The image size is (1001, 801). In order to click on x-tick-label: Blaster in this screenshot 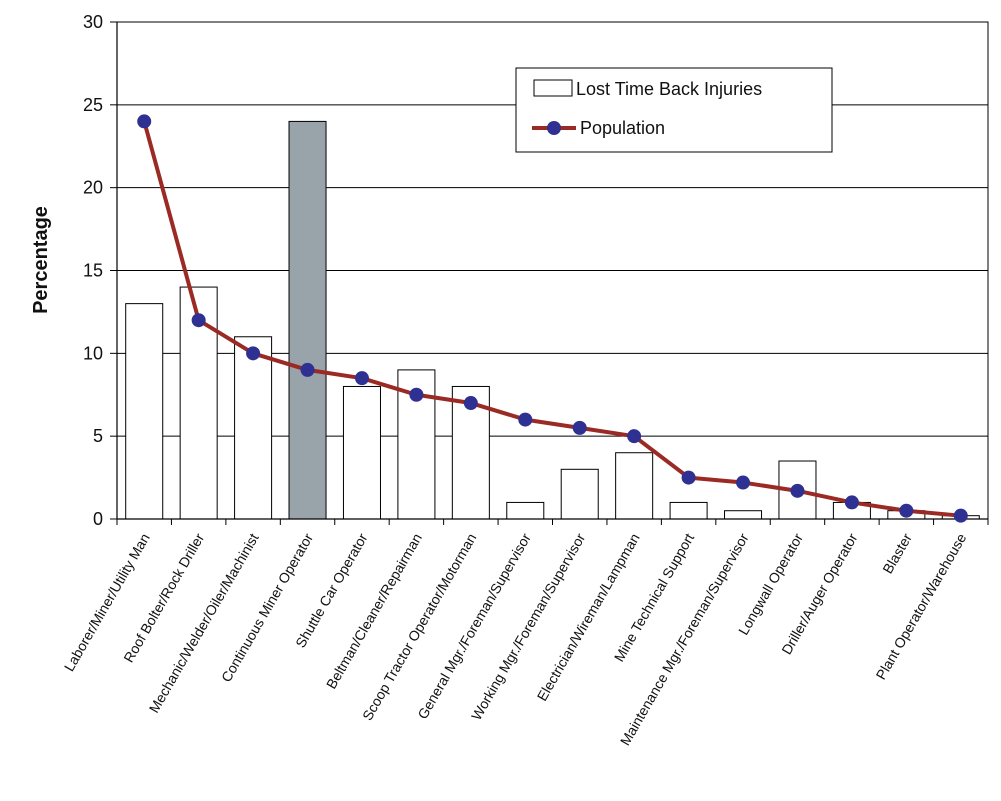, I will do `click(897, 553)`.